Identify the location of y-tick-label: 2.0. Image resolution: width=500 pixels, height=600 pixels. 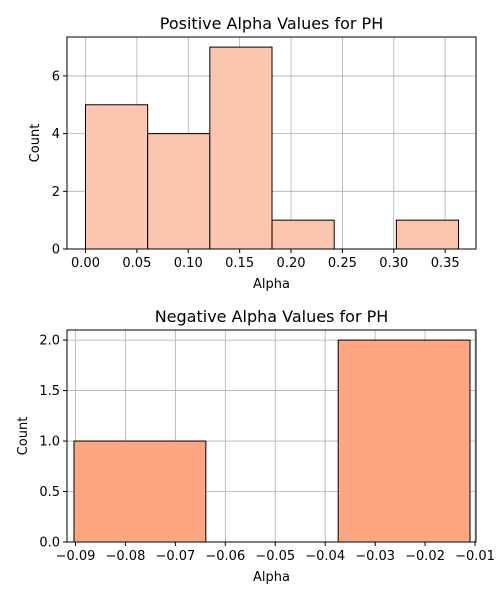
(49, 341).